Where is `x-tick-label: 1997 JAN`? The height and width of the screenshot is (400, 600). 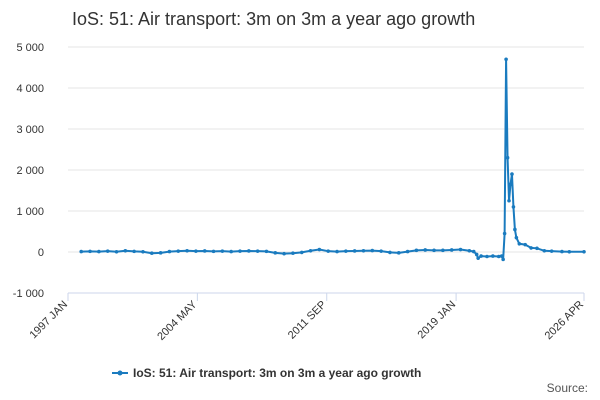 x-tick-label: 1997 JAN is located at coordinates (48, 320).